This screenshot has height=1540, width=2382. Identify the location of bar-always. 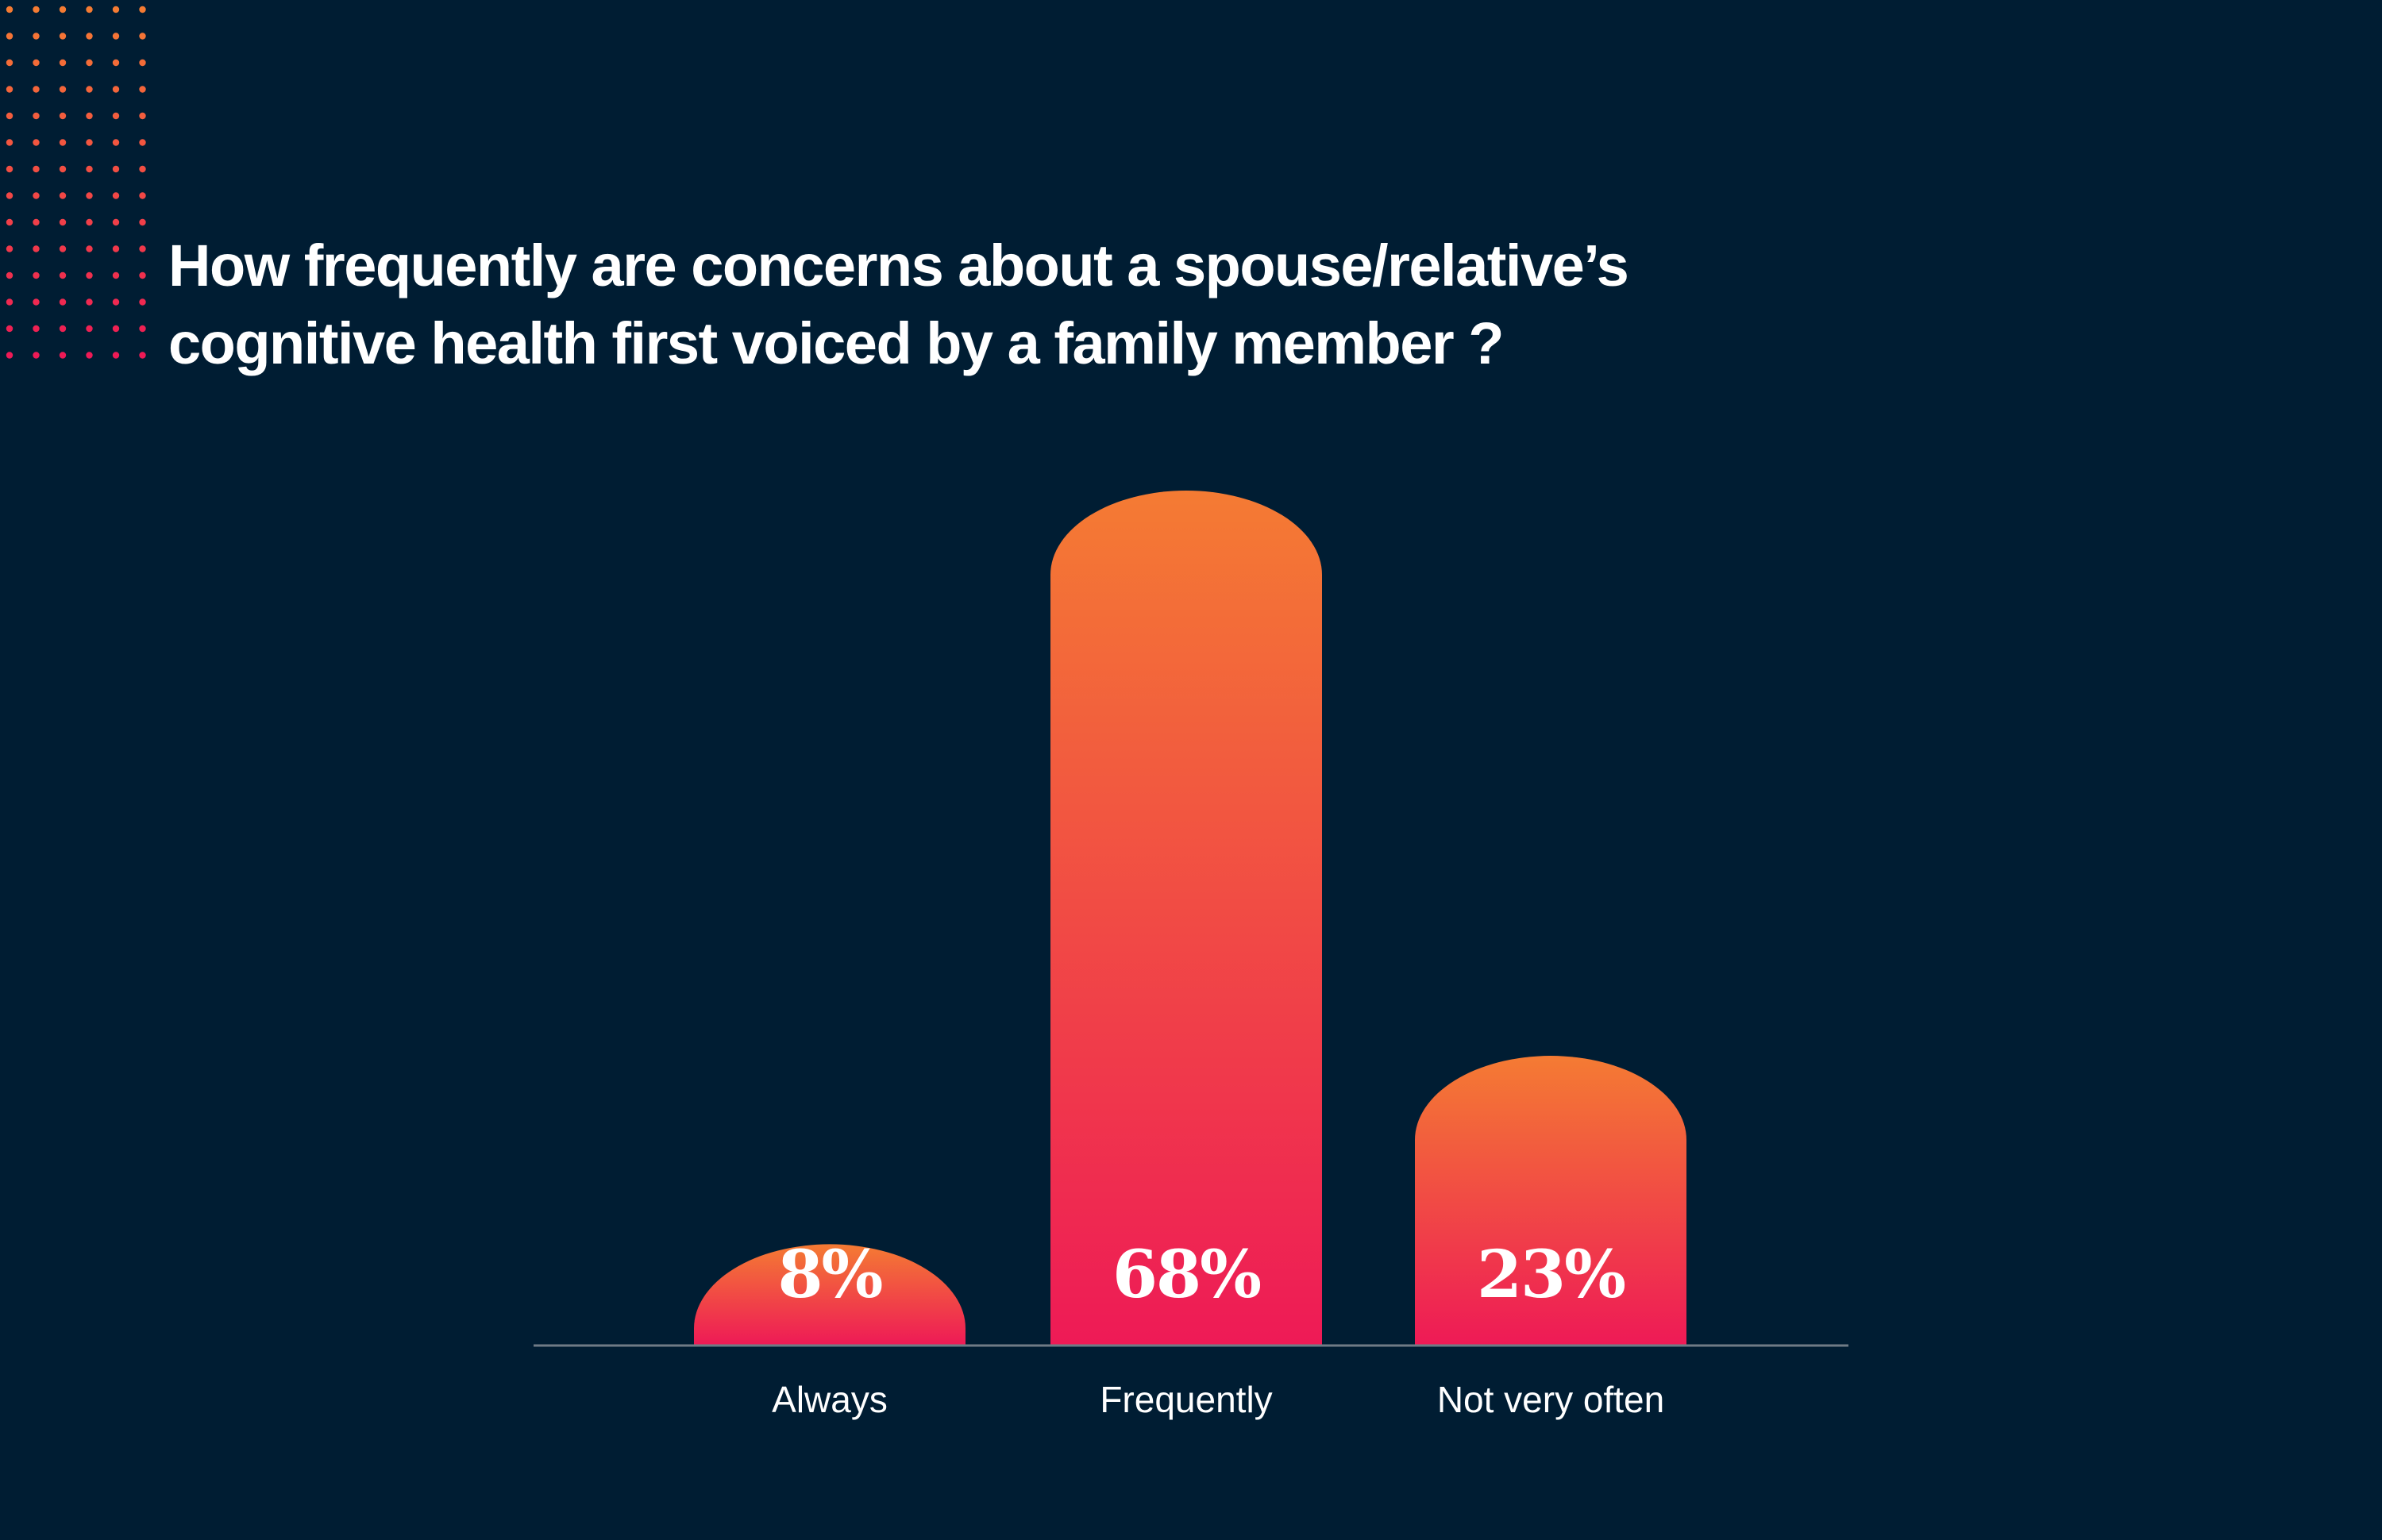
(830, 1294).